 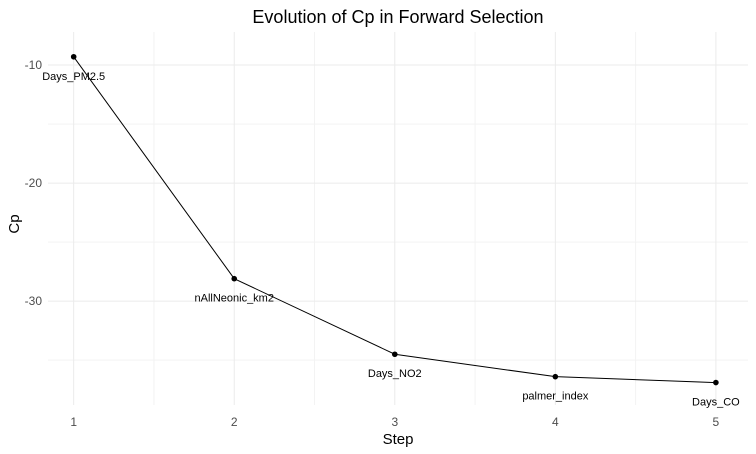 I want to click on x-axis-title: Step, so click(x=398, y=439).